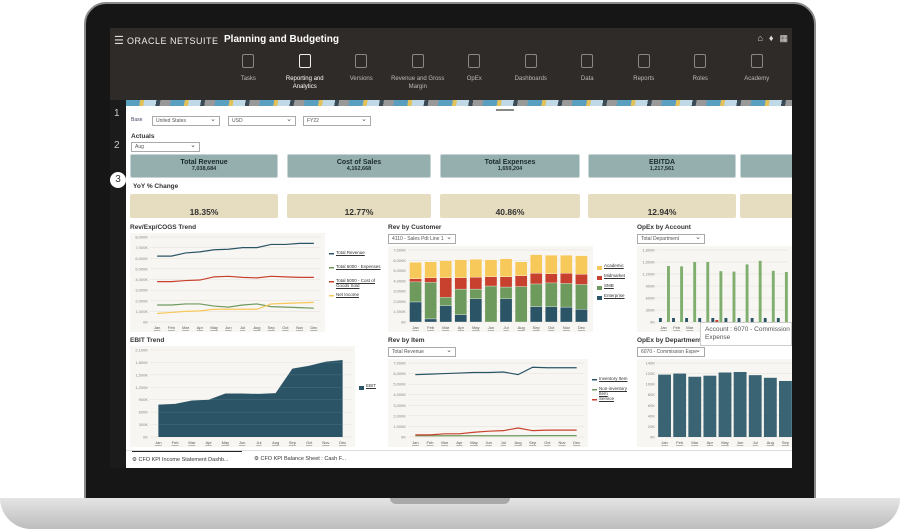 The height and width of the screenshot is (529, 900). Describe the element at coordinates (356, 283) in the screenshot. I see `legend-label: Total 5000 - Cost of Goods Sold` at that location.